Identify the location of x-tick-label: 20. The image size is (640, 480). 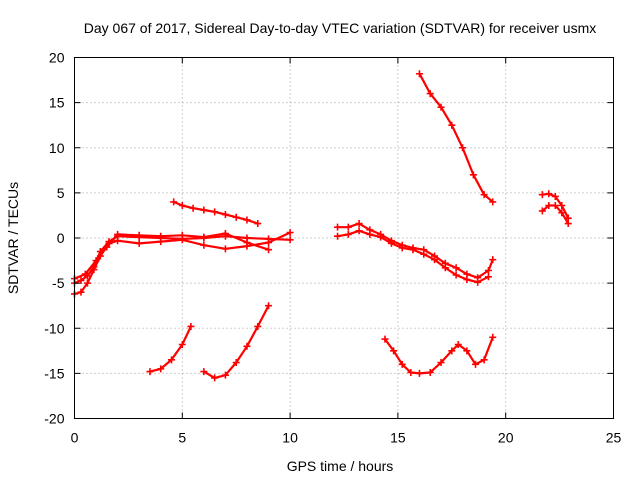
(506, 438).